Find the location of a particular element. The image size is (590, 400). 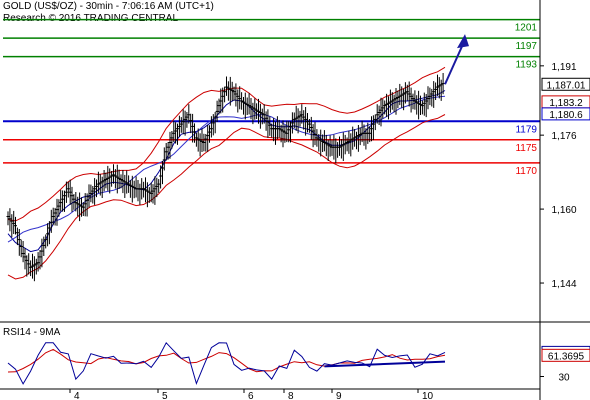

price-tag-price: 1,187.01 is located at coordinates (565, 84).